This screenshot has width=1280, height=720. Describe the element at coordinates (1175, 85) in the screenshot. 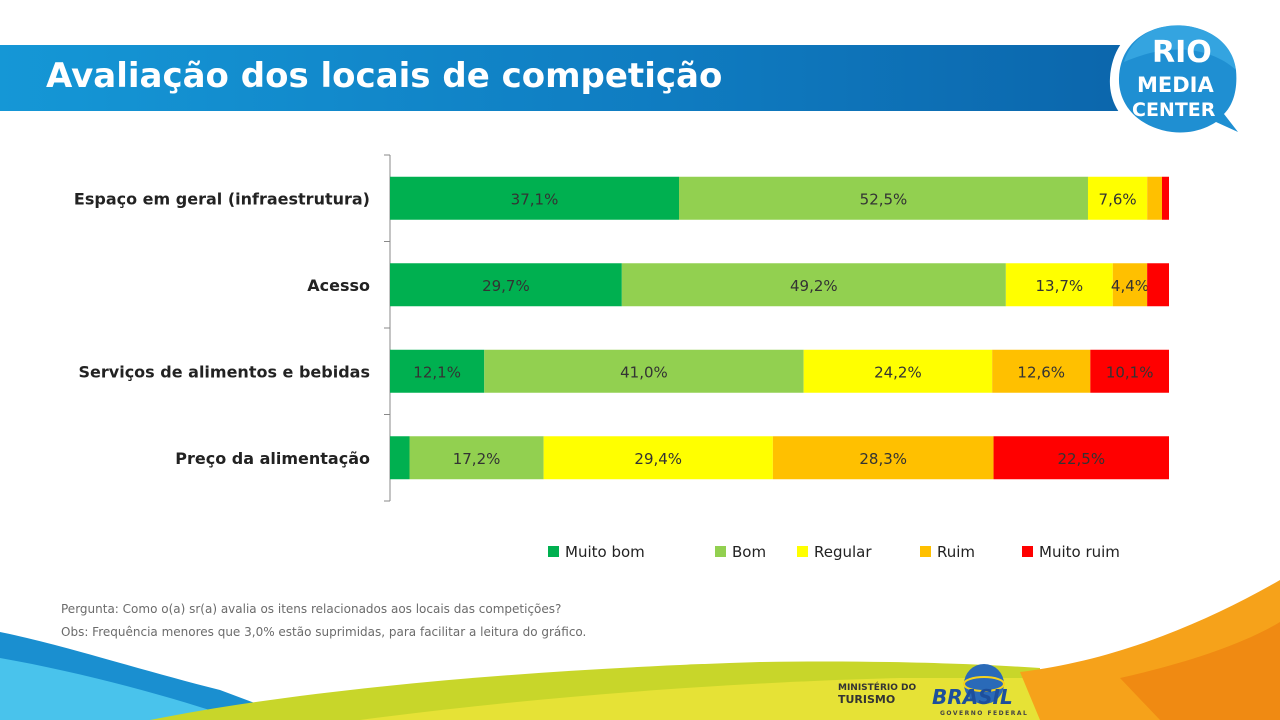

I see `logo-line2: MEDIA` at that location.